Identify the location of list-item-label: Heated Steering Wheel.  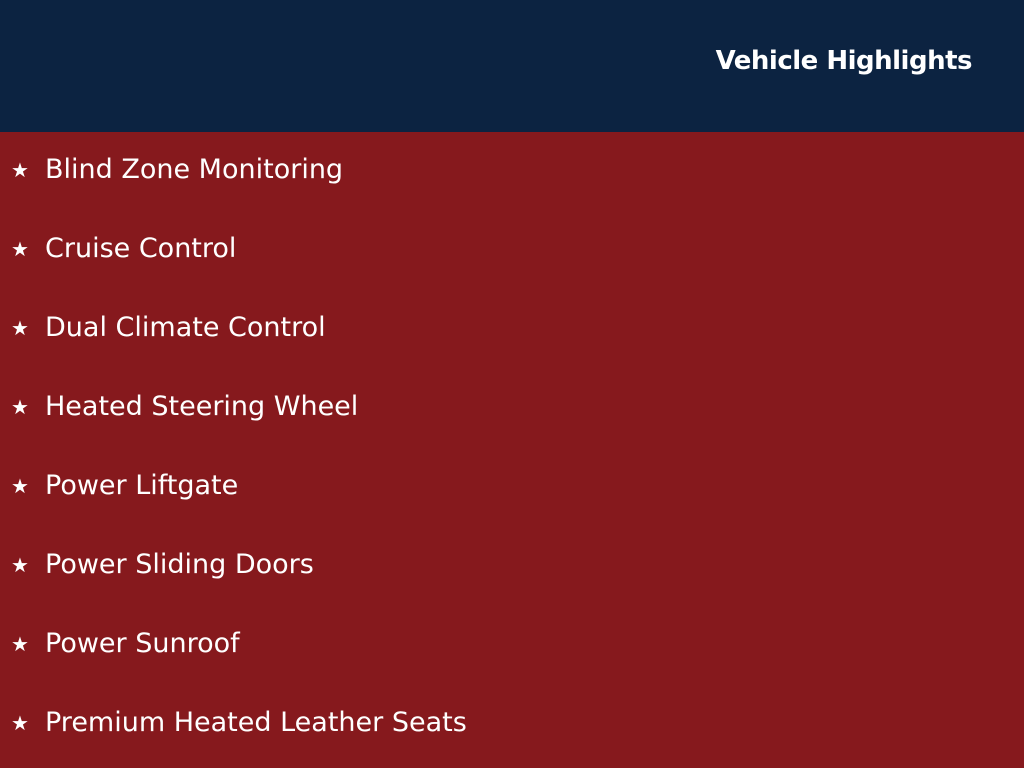
(202, 406).